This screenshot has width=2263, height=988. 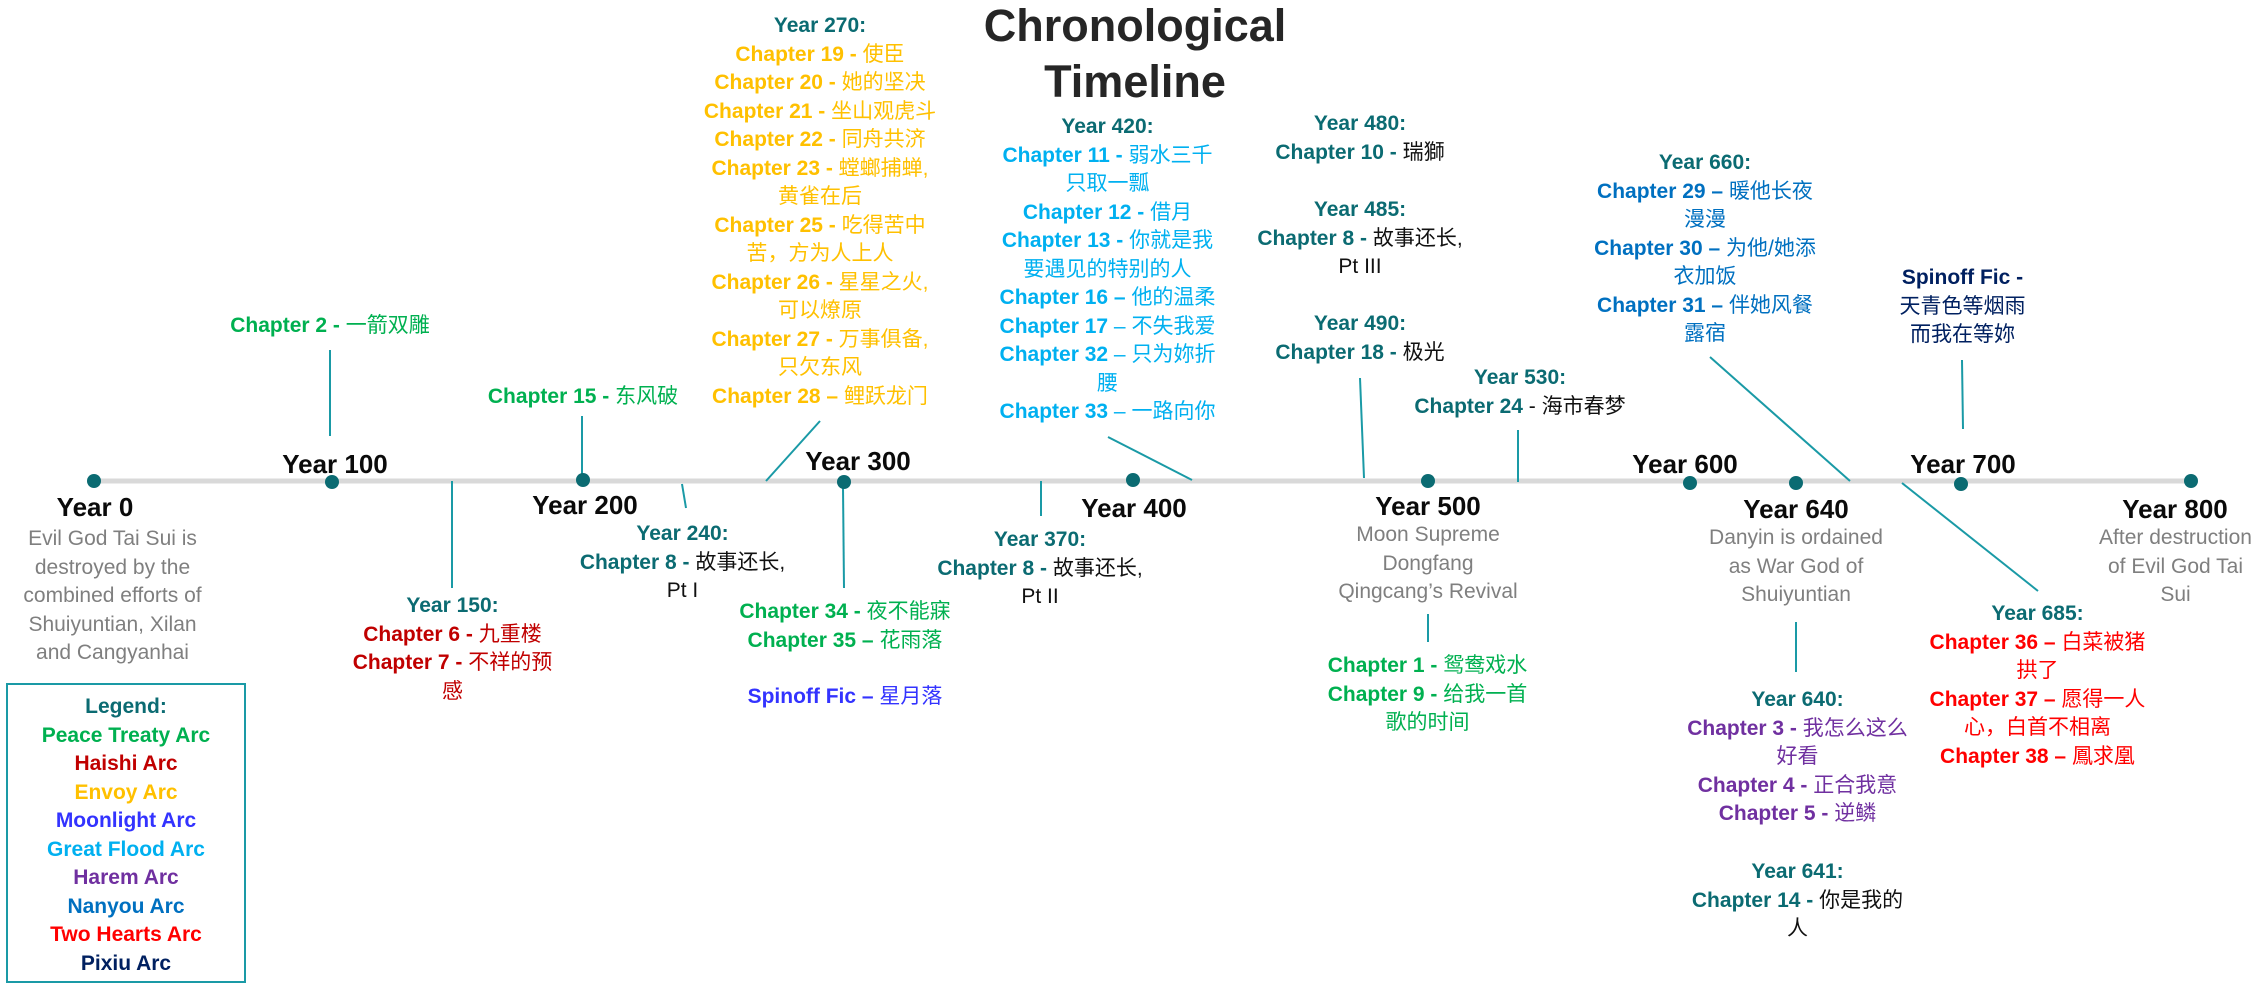 What do you see at coordinates (1040, 568) in the screenshot?
I see `event-year-370: Year 370: Chapter 8 - 故事还长, Pt II` at bounding box center [1040, 568].